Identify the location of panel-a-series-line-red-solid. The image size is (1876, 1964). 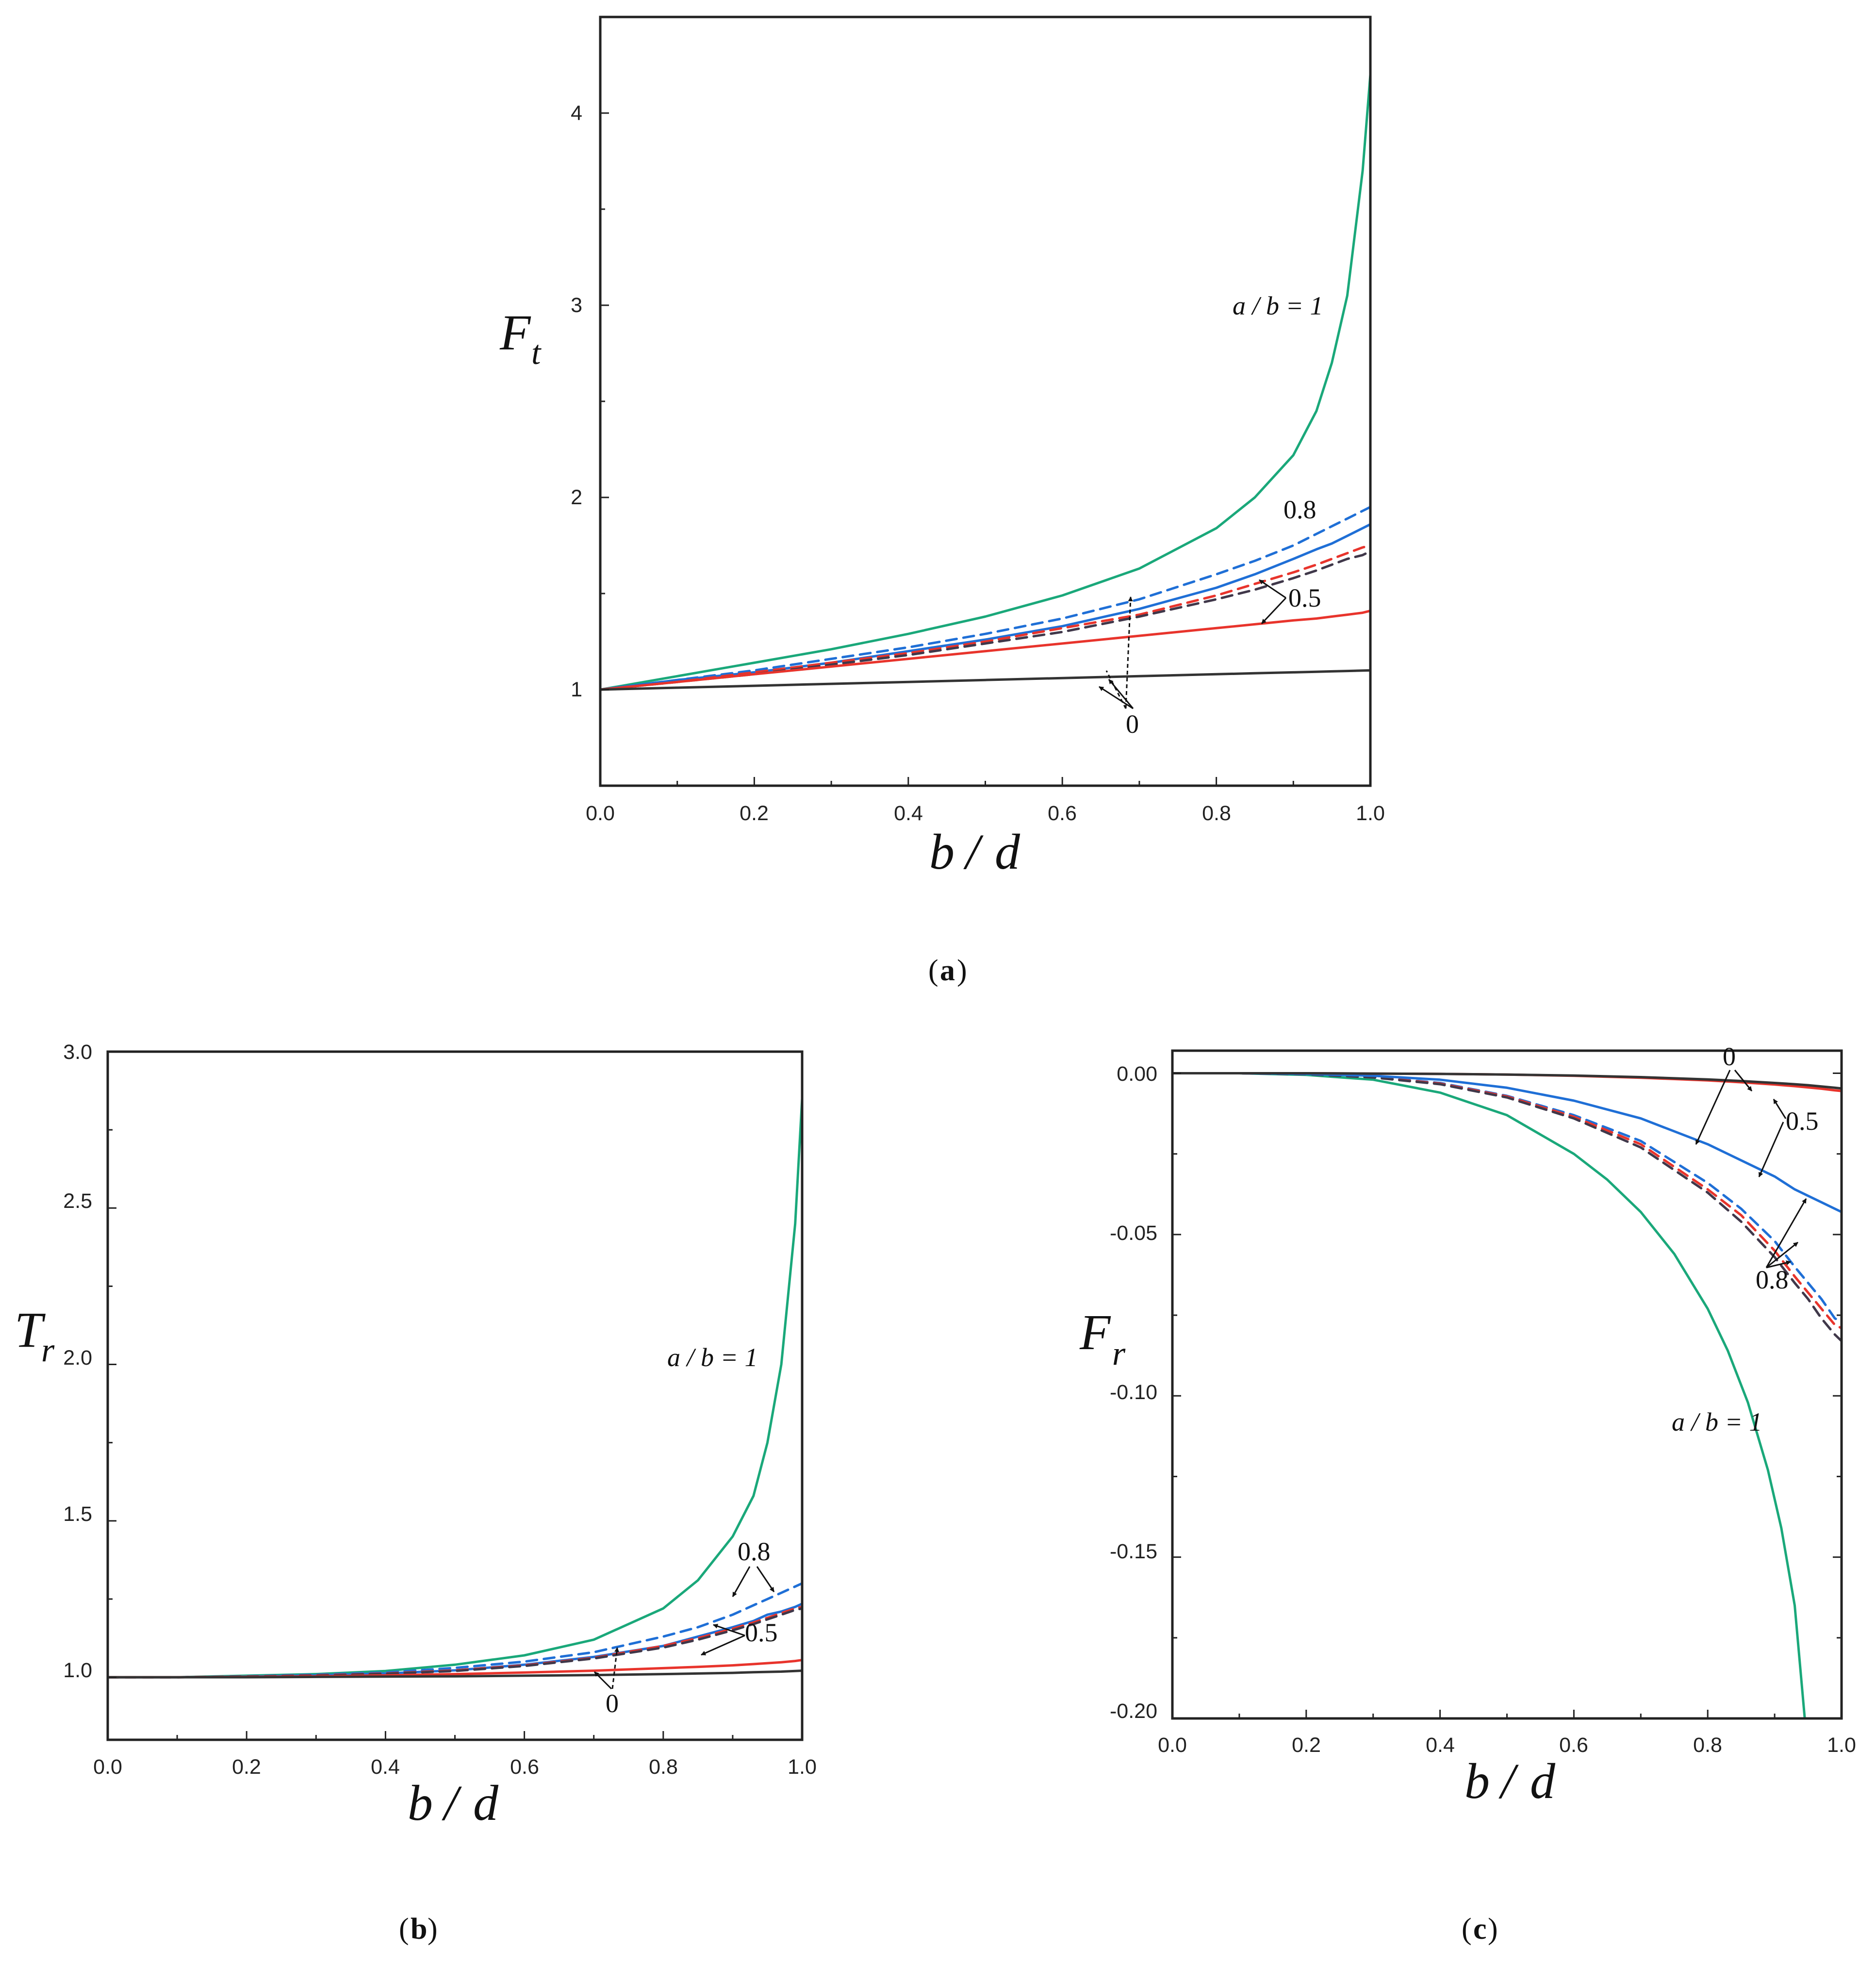
(985, 651).